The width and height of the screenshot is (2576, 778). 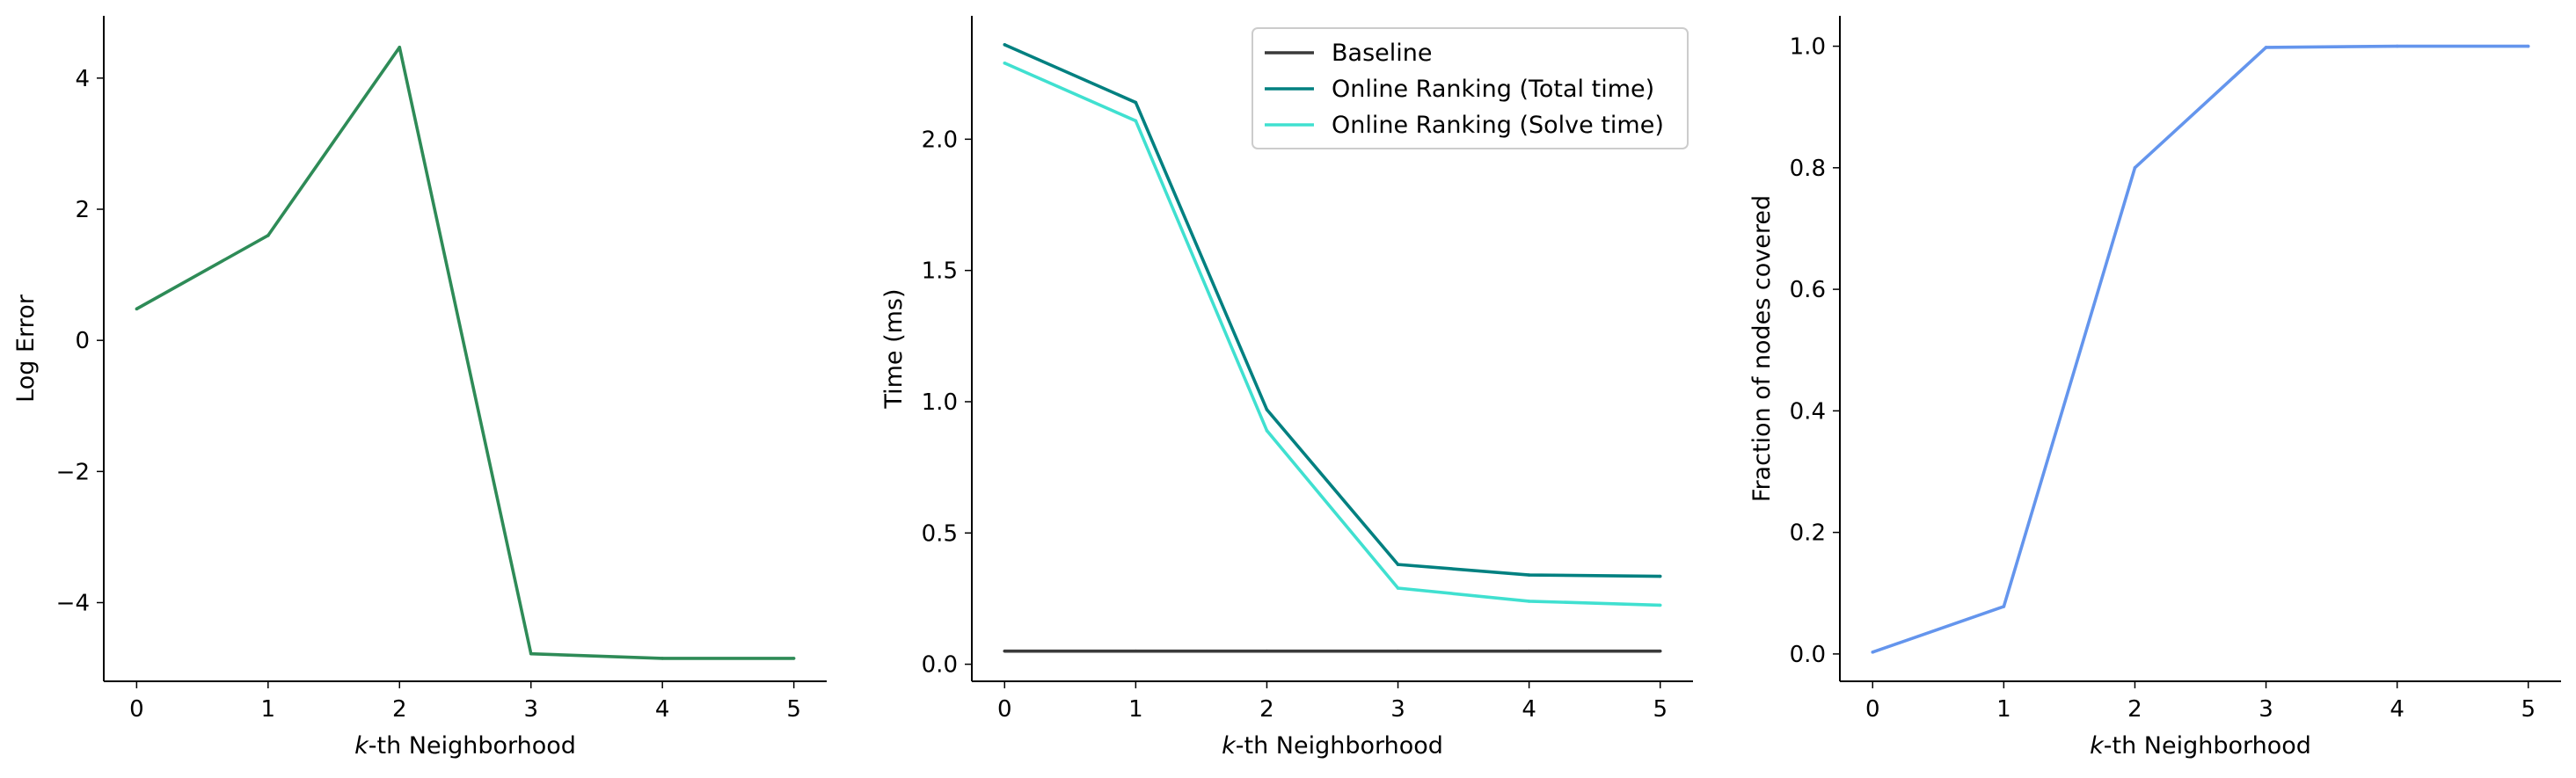 I want to click on legend-label: Online Ranking (Solve time), so click(x=1498, y=125).